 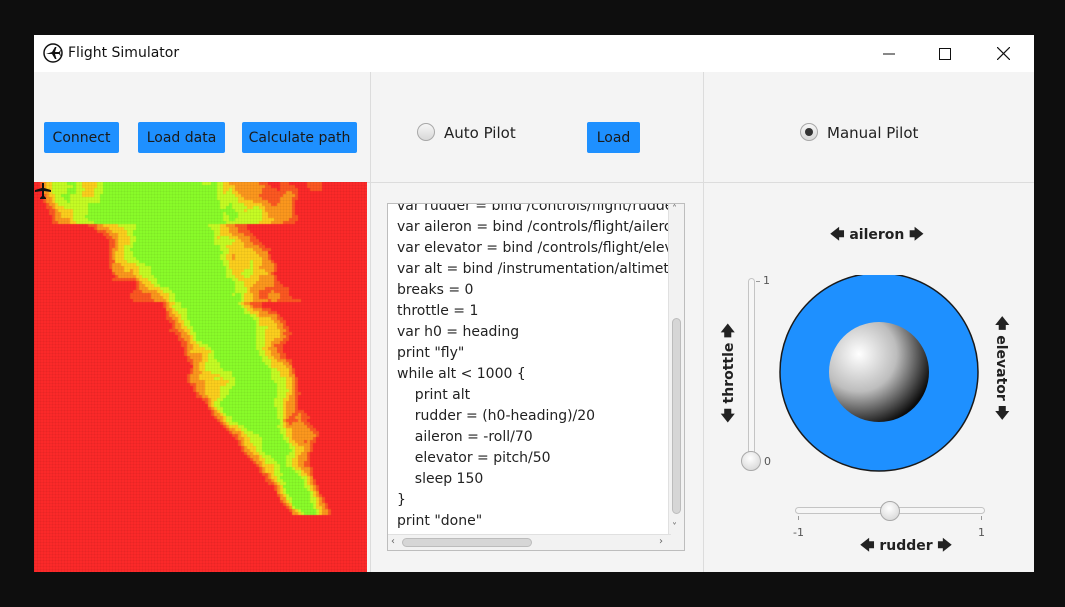 I want to click on script-line: print "done", so click(x=440, y=521).